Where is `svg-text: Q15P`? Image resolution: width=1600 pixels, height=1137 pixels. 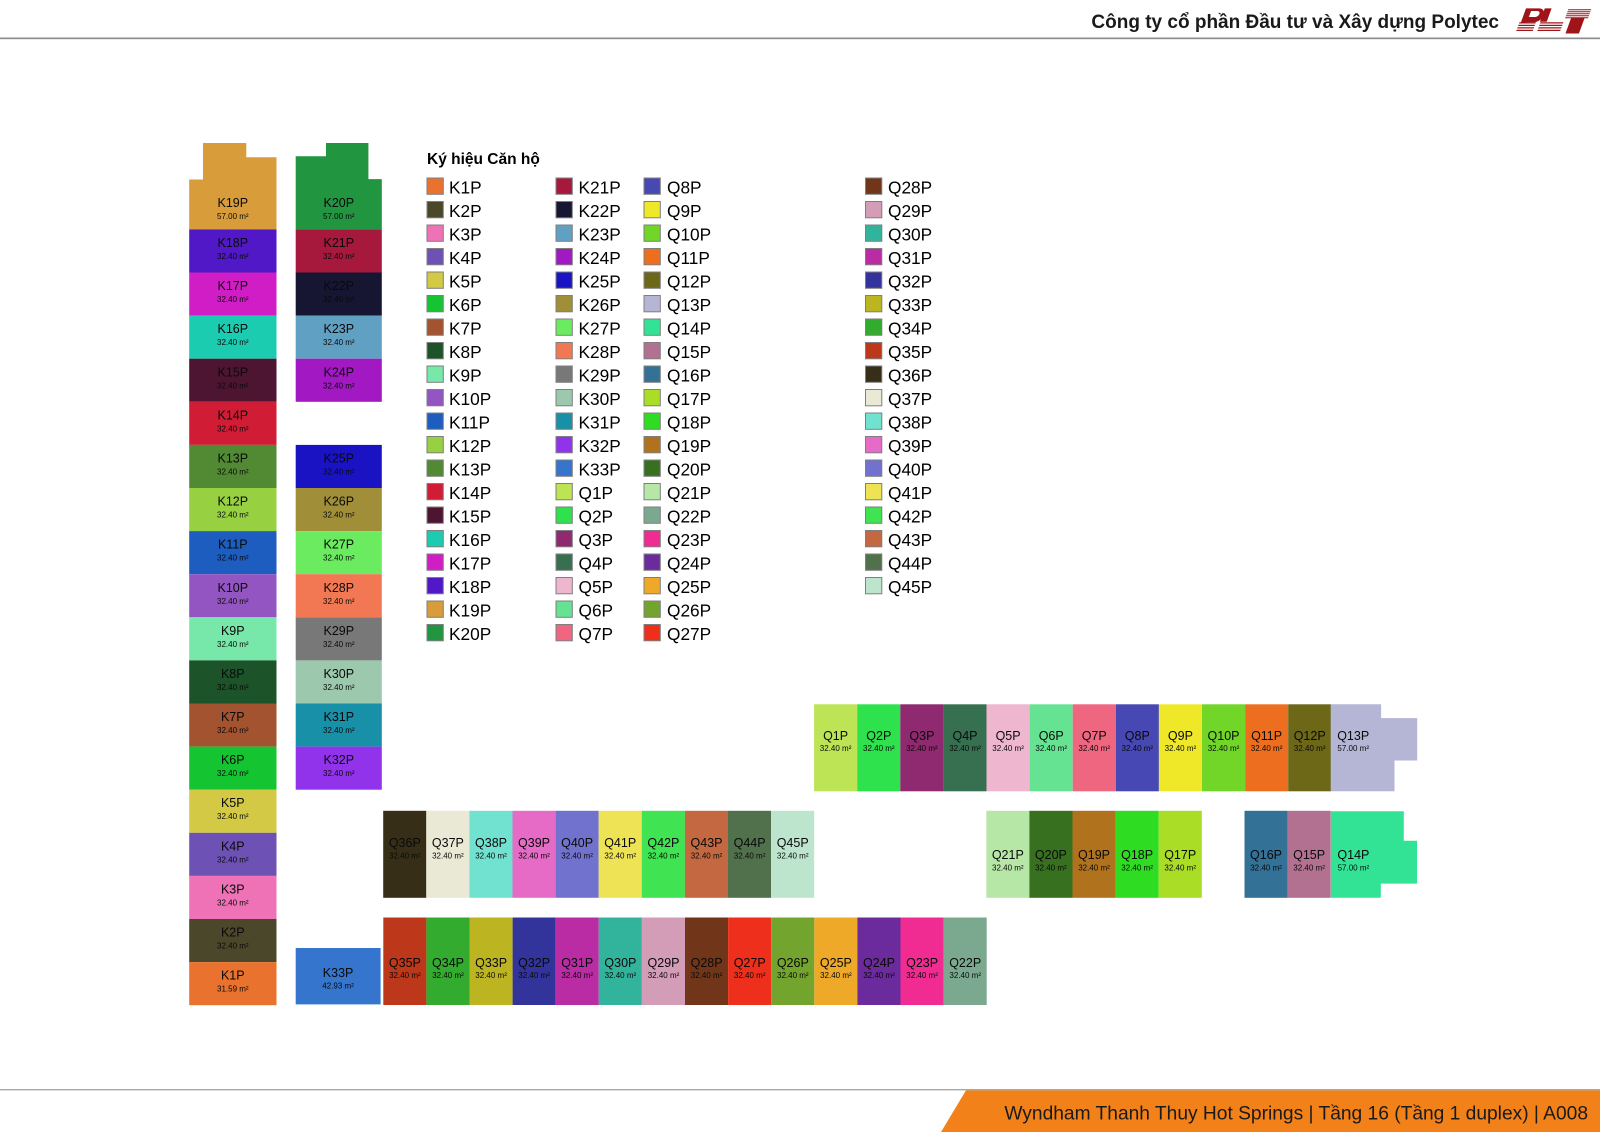 svg-text: Q15P is located at coordinates (689, 352).